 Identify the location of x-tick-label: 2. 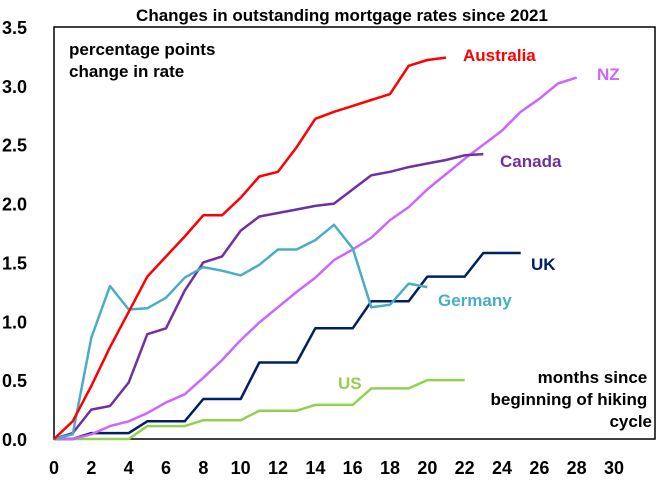
(91, 468).